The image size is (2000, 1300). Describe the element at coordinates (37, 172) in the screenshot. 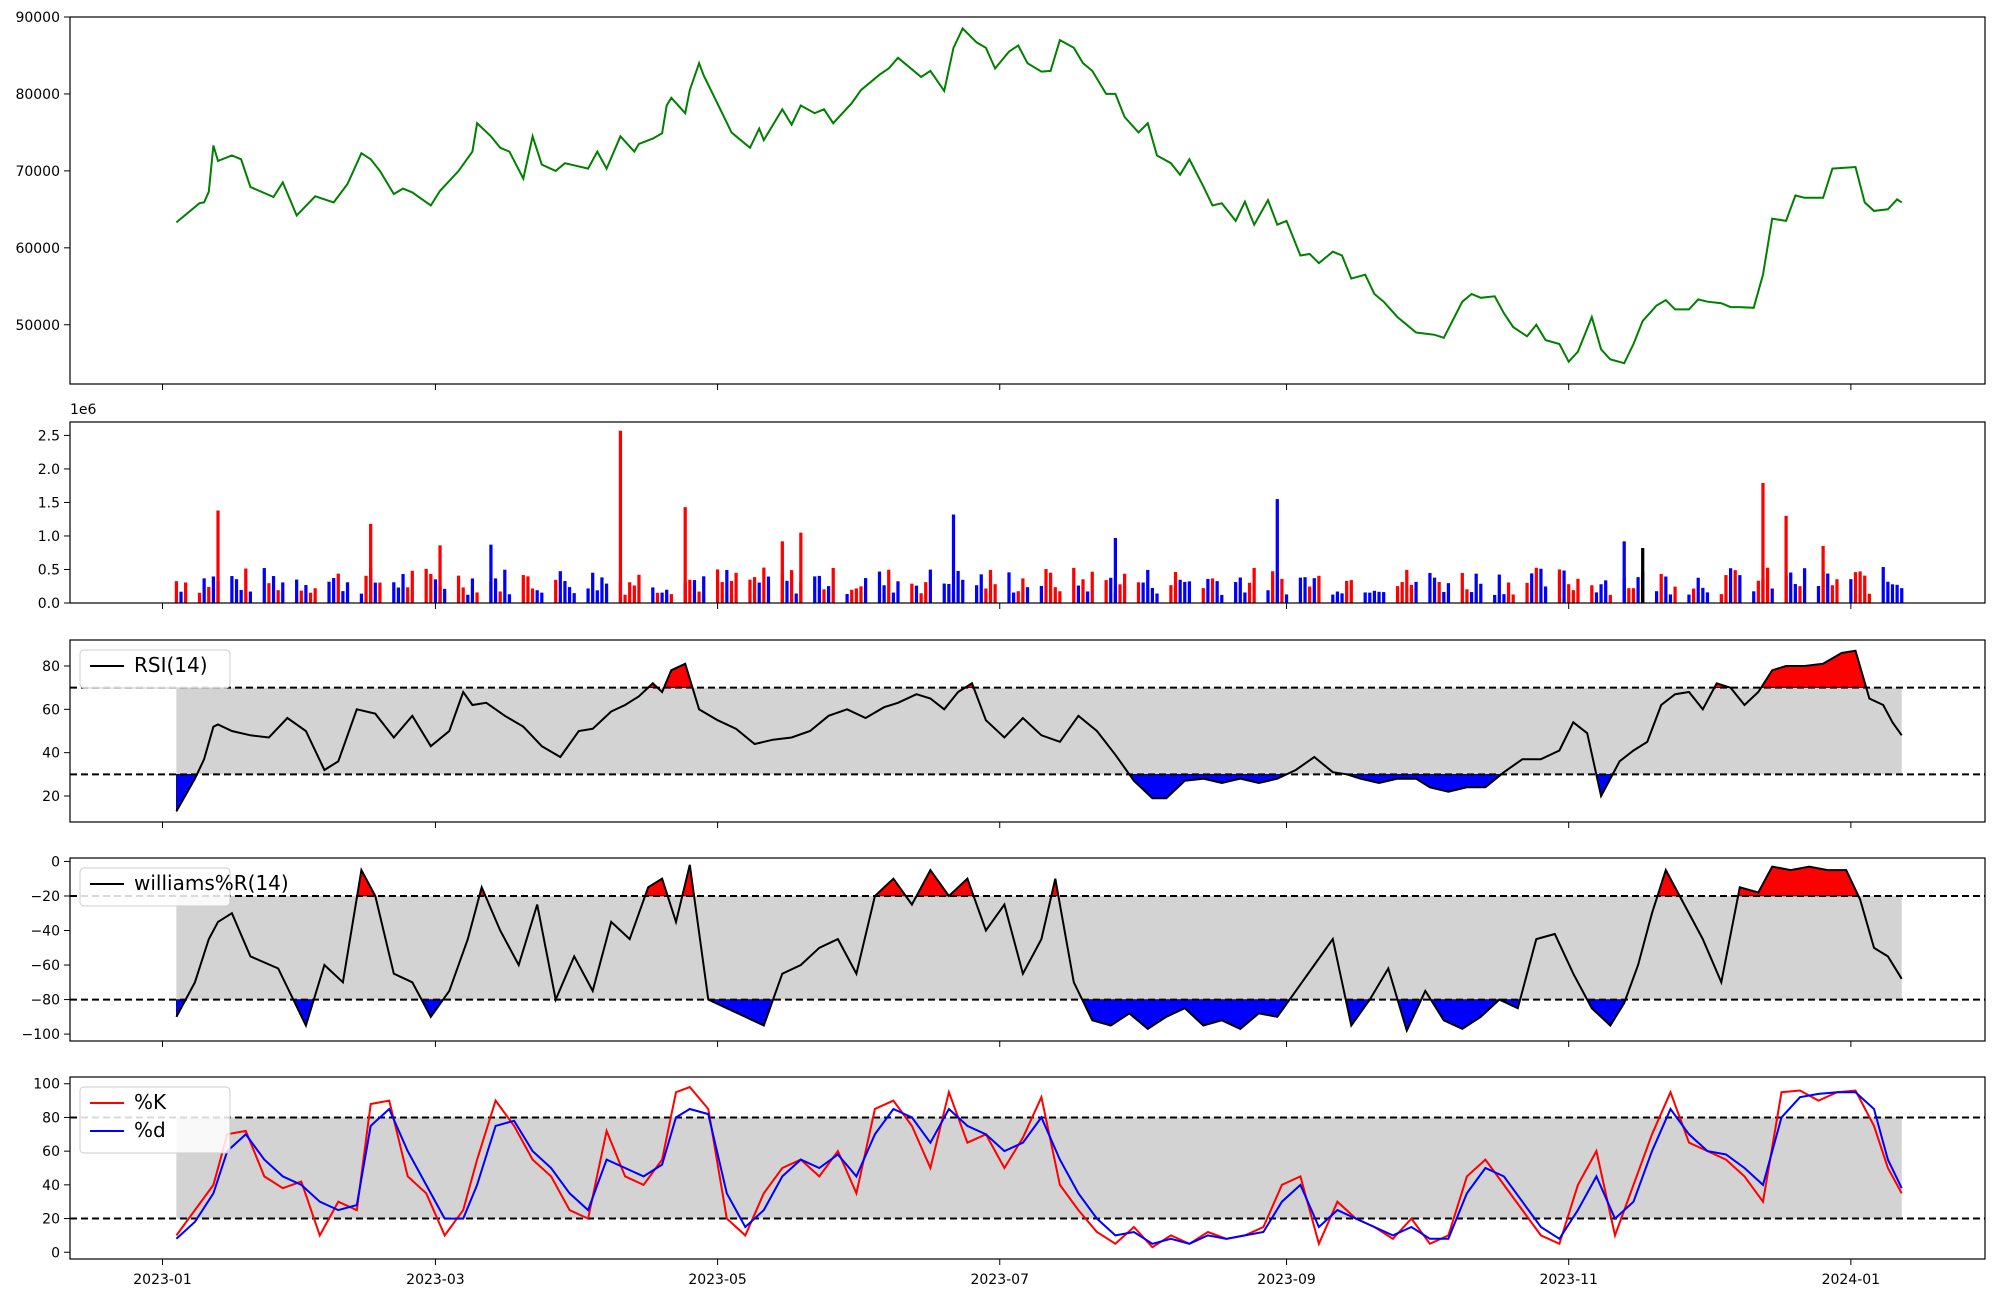

I see `y-tick-label: 70000` at that location.